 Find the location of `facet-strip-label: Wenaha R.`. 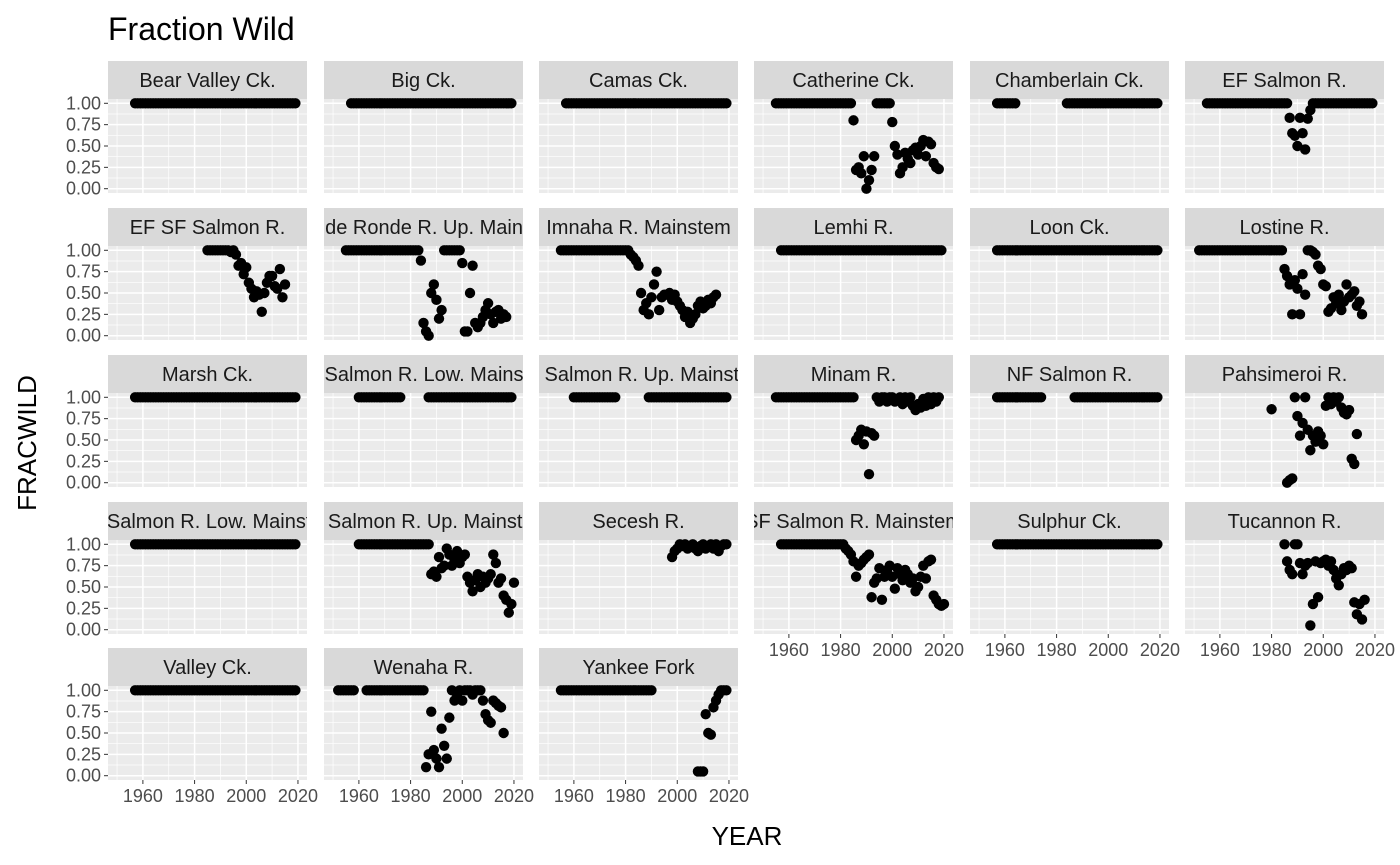

facet-strip-label: Wenaha R. is located at coordinates (424, 668).